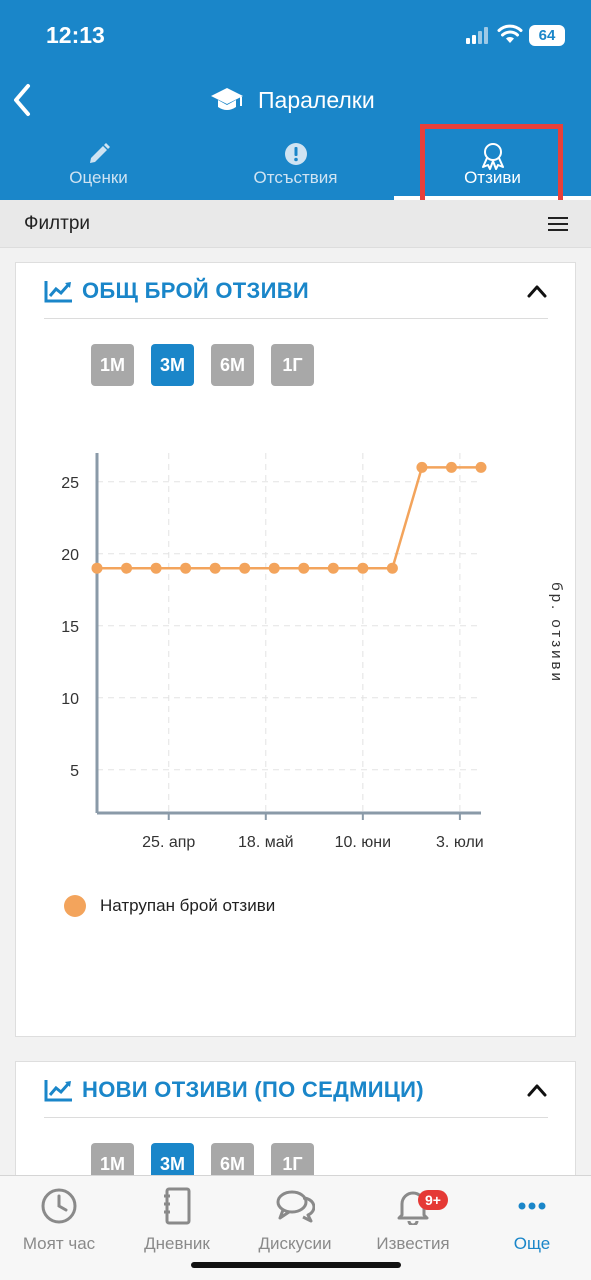  What do you see at coordinates (433, 1200) in the screenshot?
I see `notification-badge: 9+` at bounding box center [433, 1200].